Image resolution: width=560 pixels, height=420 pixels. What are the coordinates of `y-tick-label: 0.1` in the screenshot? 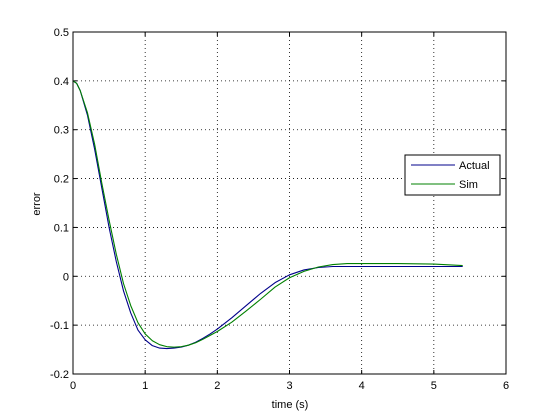 It's located at (61, 228).